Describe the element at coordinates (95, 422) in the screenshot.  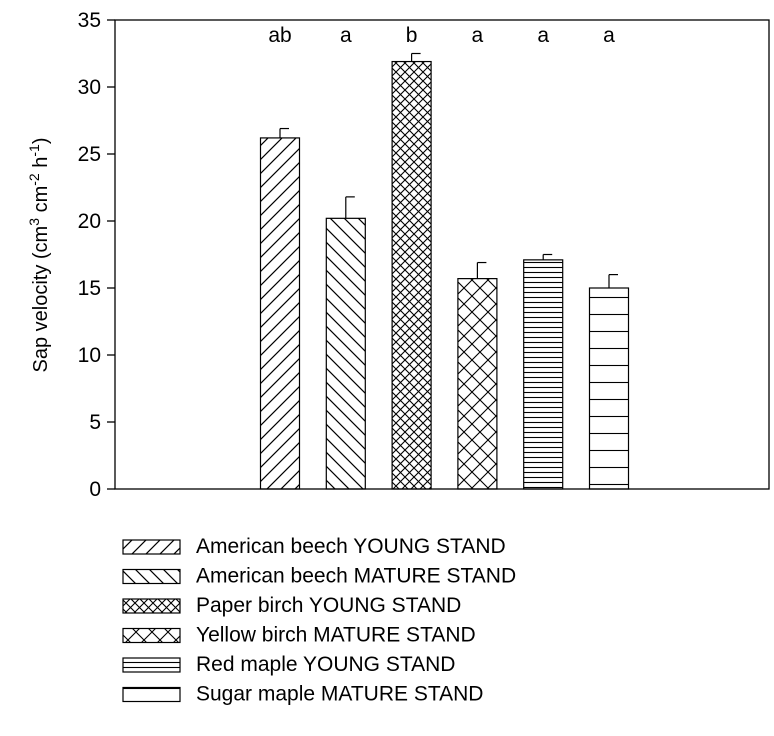
I see `y-tick-label: 5` at that location.